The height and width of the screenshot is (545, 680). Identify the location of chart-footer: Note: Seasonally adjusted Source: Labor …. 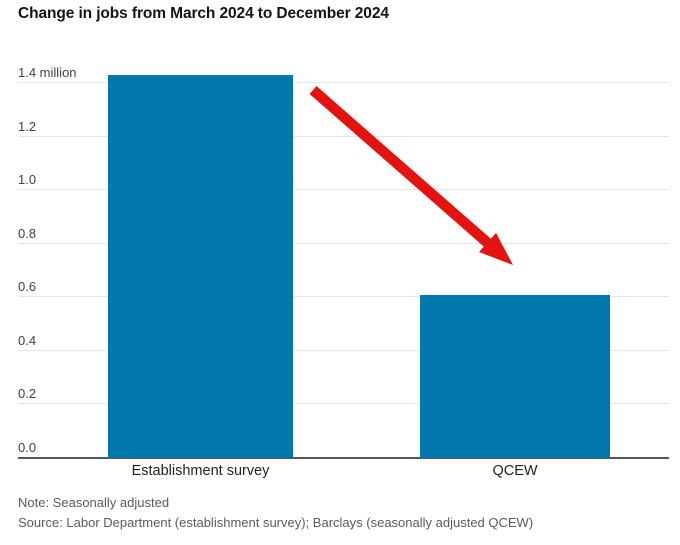
(275, 513).